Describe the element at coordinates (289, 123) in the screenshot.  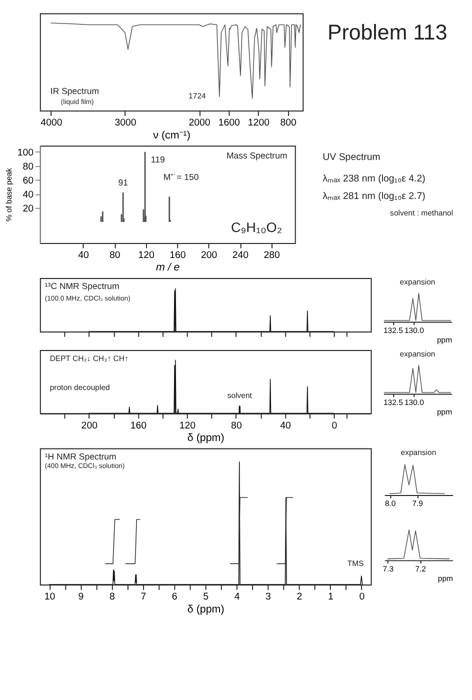
I see `x-tick-label: 800` at that location.